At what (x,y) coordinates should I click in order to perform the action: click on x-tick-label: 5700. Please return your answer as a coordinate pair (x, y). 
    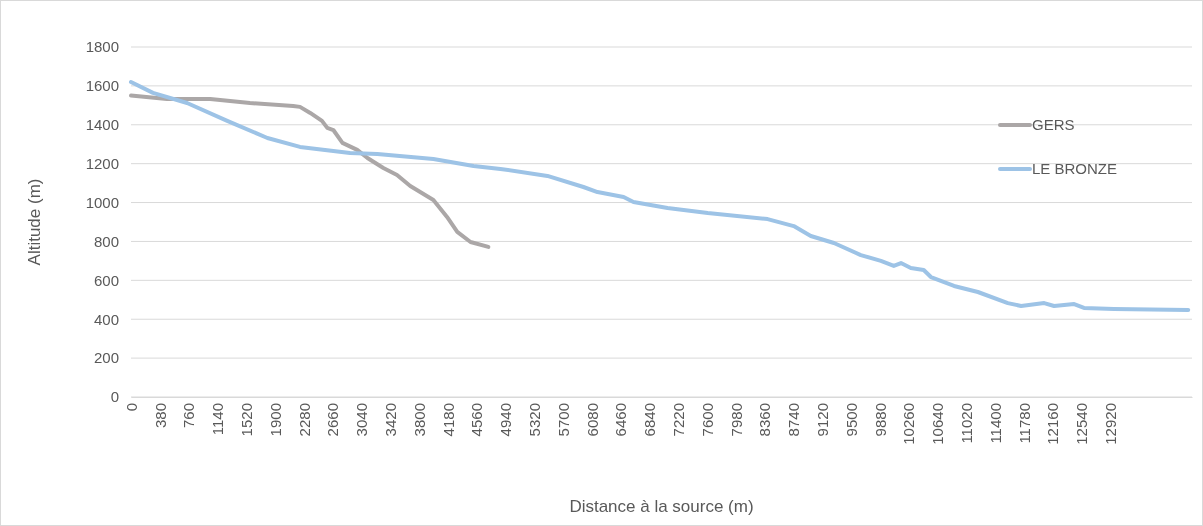
    Looking at the image, I should click on (563, 420).